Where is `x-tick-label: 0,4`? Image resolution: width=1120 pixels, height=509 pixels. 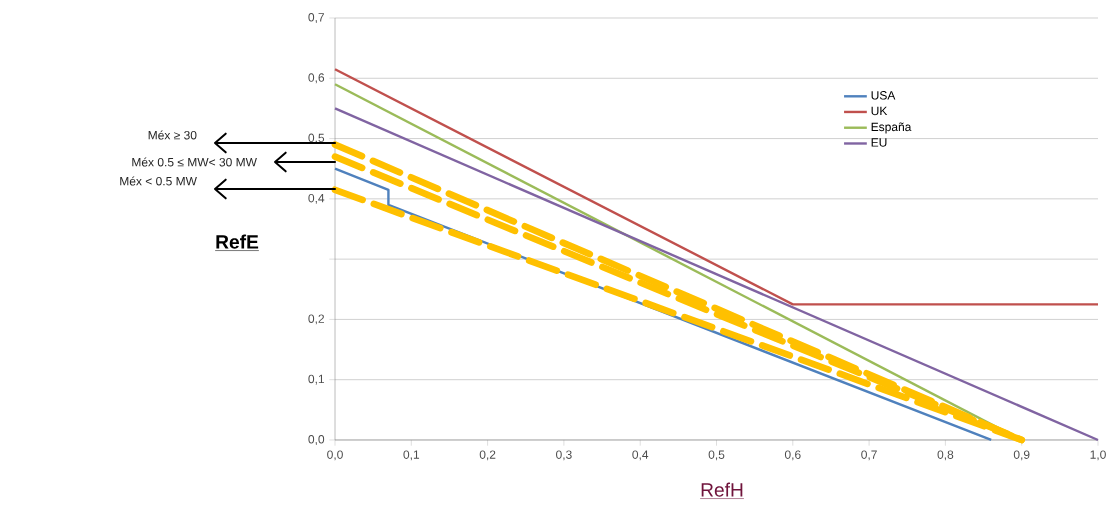
x-tick-label: 0,4 is located at coordinates (640, 455).